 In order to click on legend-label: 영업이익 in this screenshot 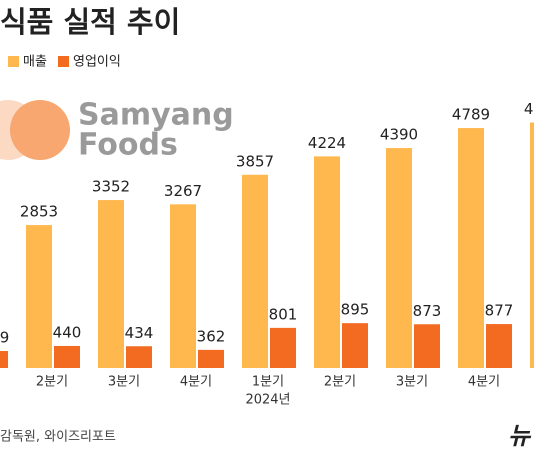, I will do `click(97, 62)`.